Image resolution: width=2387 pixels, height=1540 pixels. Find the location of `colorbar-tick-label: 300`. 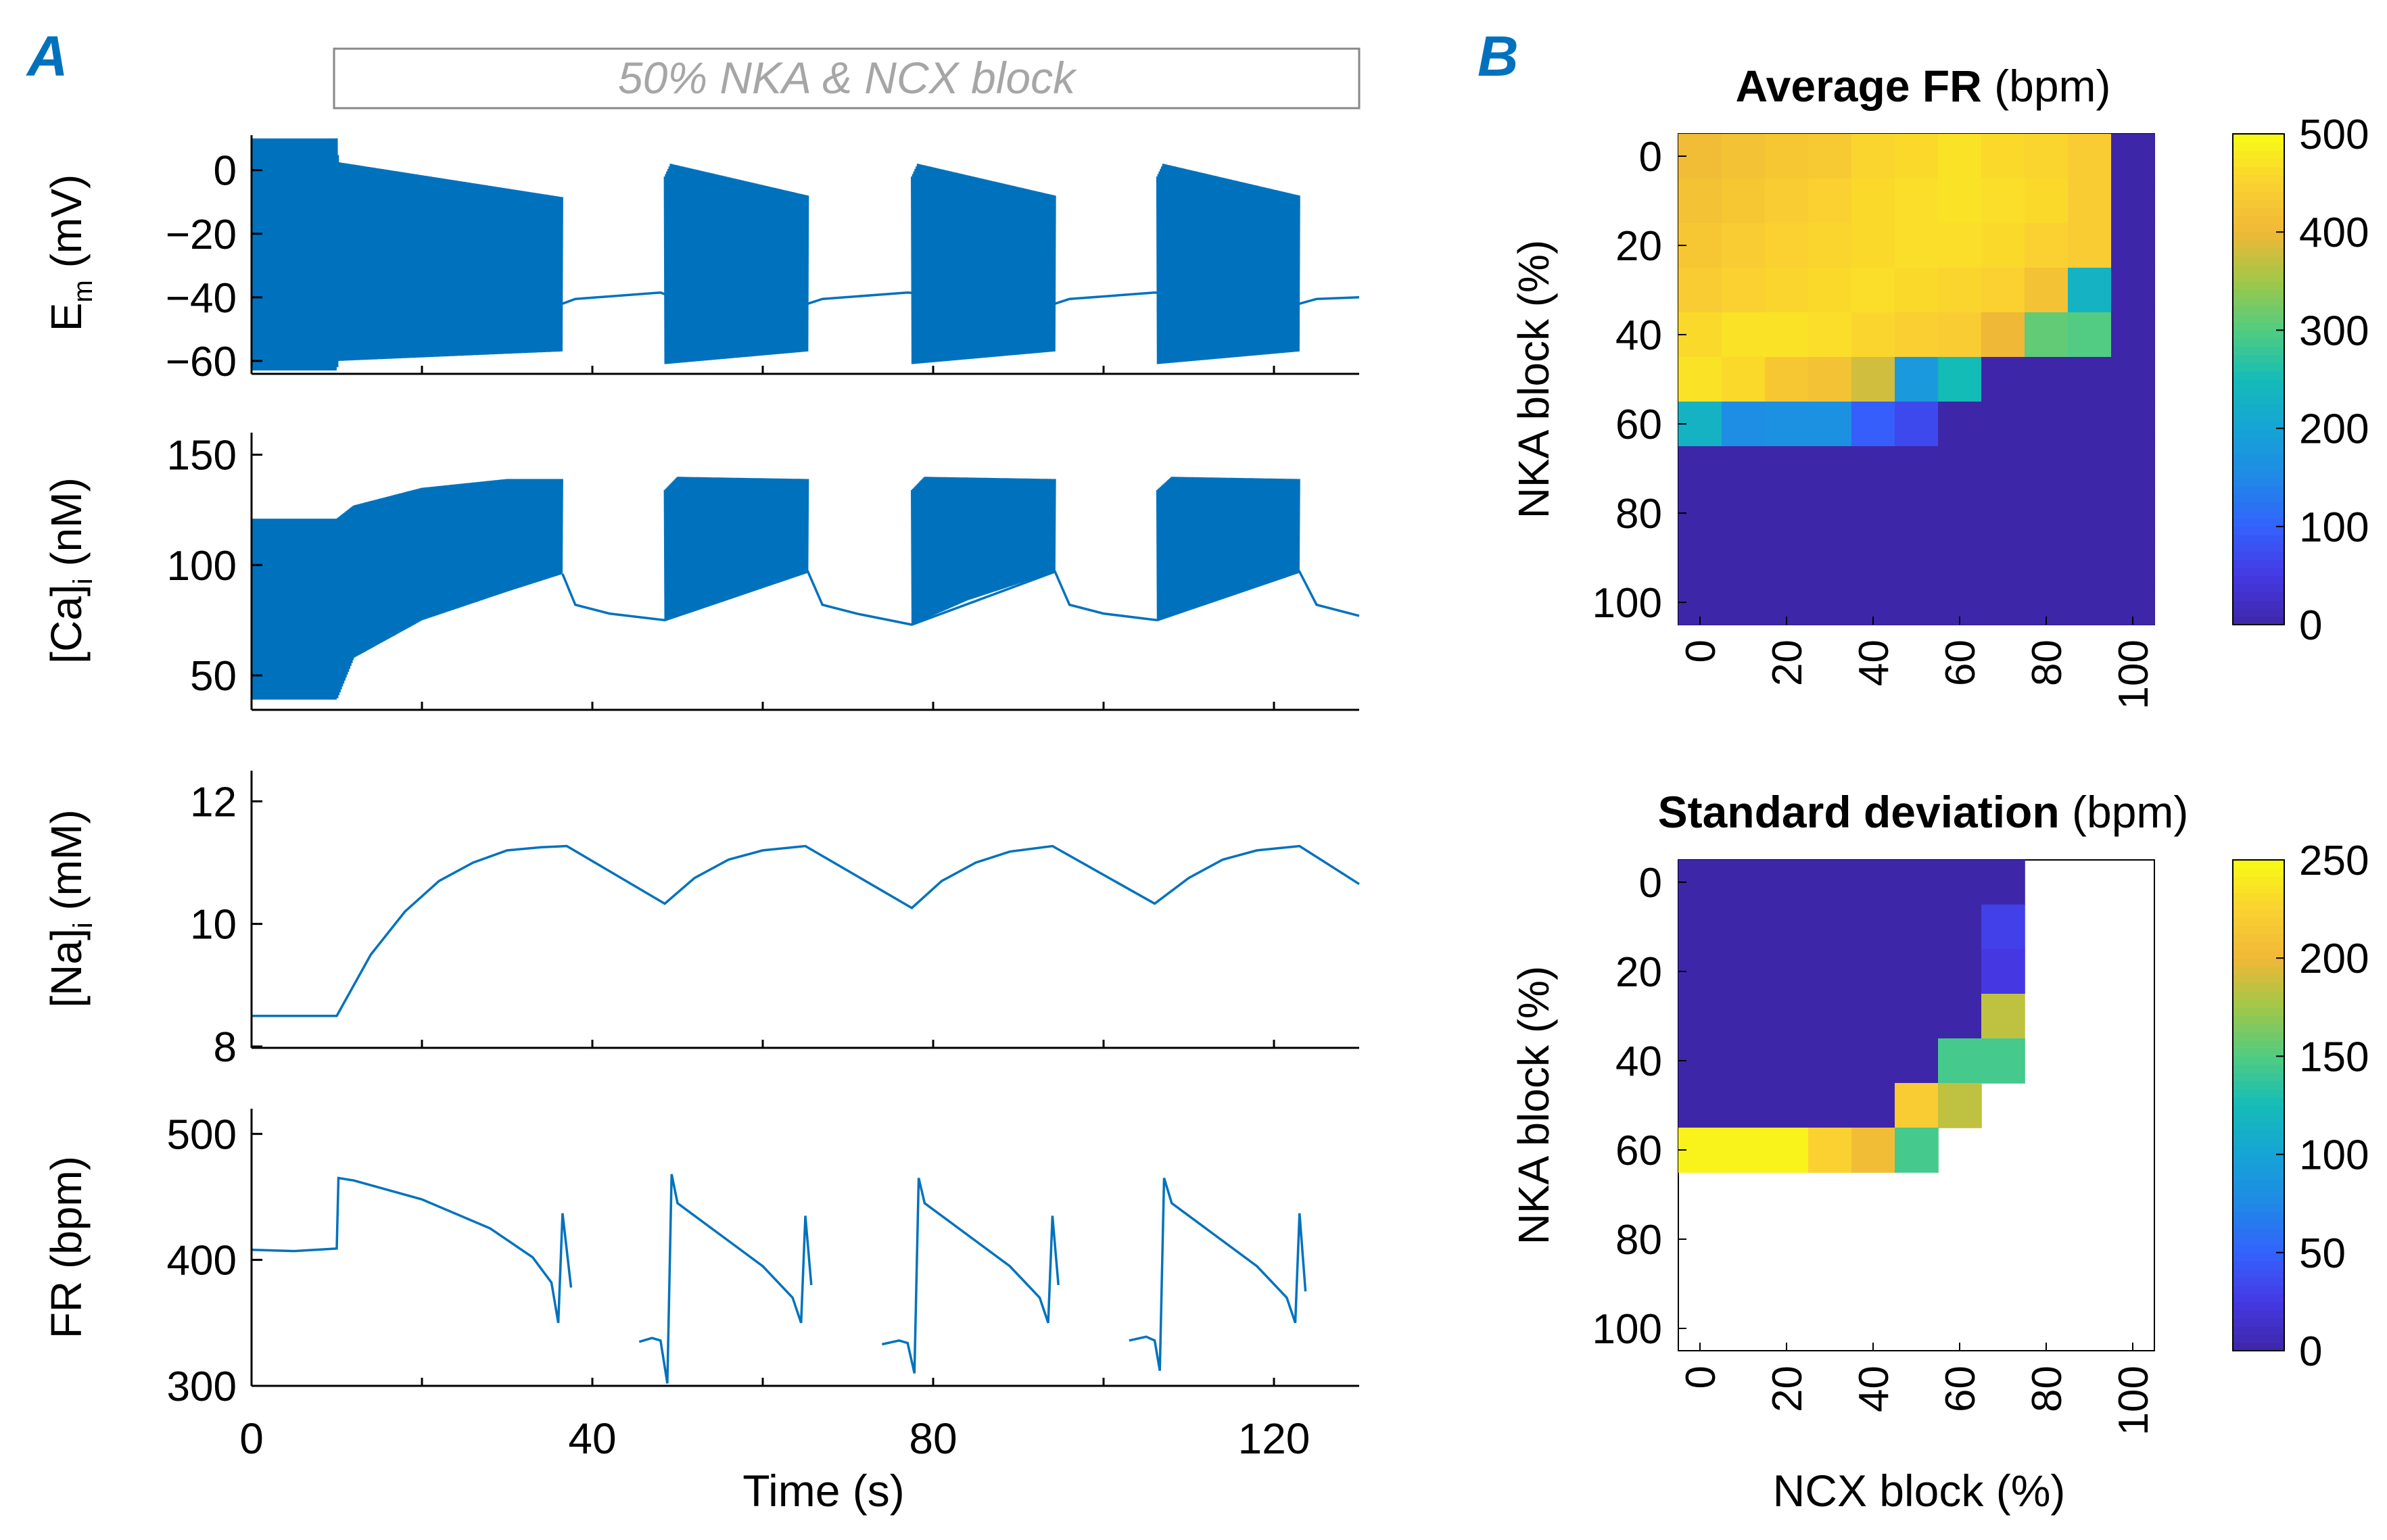

colorbar-tick-label: 300 is located at coordinates (2334, 331).